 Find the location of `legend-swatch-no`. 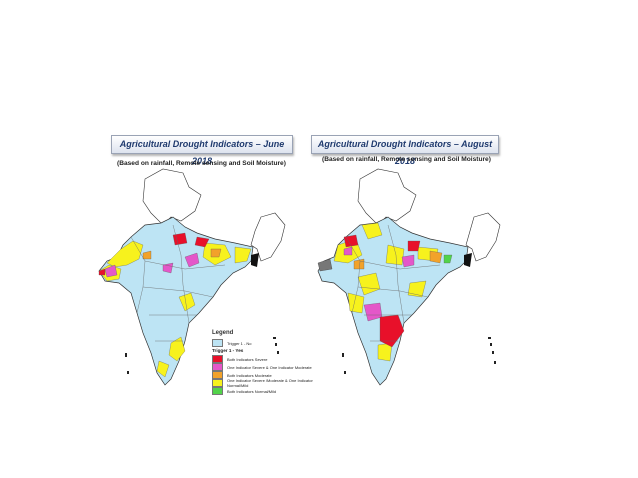

legend-swatch-no is located at coordinates (217, 343).